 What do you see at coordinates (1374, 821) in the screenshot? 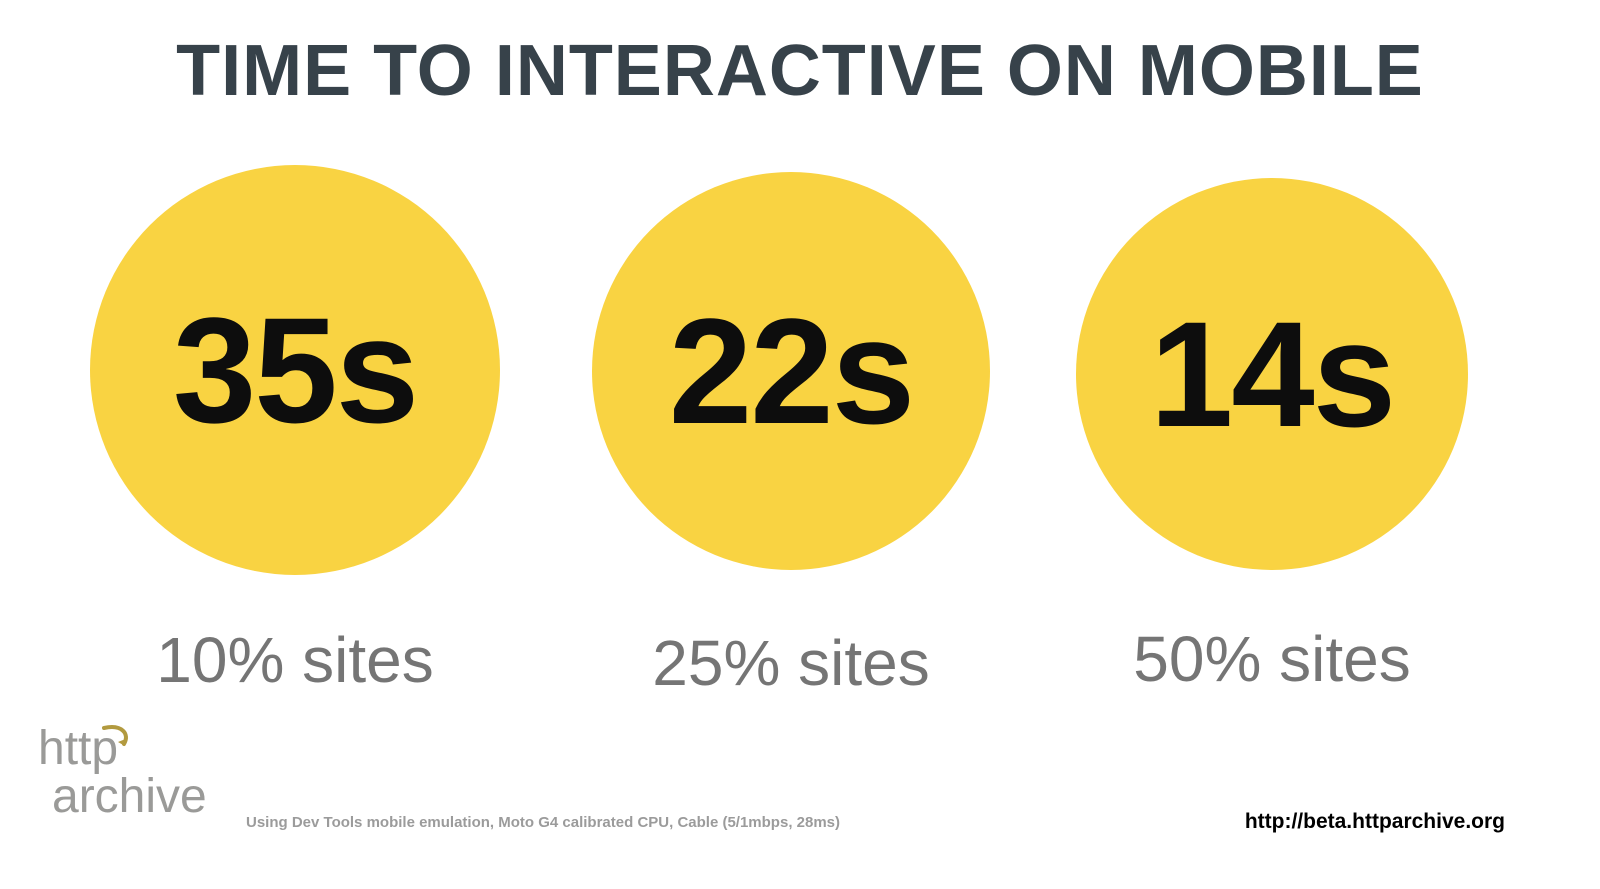
I see `site-url: http://beta.httparchive.org` at bounding box center [1374, 821].